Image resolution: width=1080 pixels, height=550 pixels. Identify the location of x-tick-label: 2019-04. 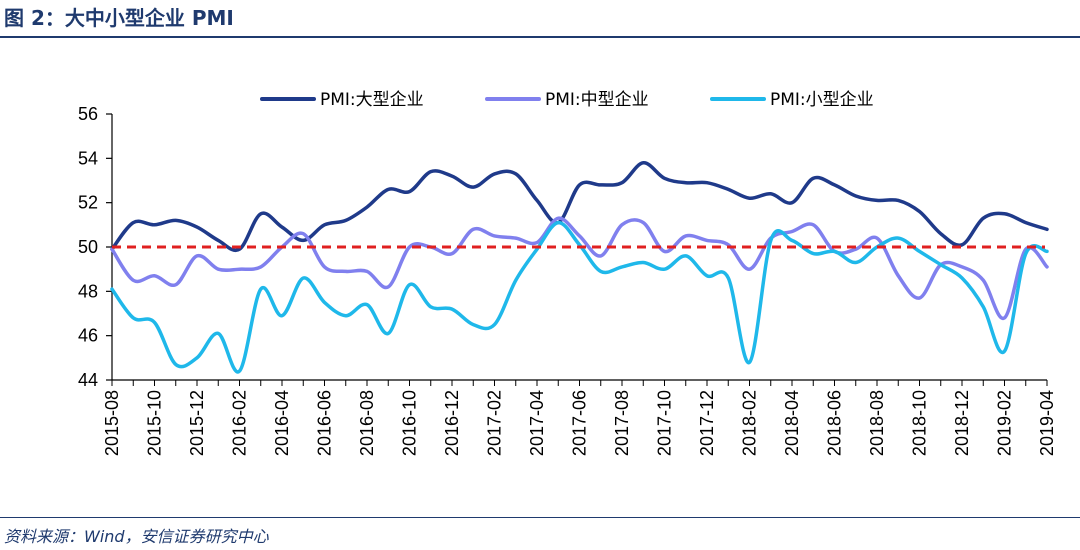
(1047, 423).